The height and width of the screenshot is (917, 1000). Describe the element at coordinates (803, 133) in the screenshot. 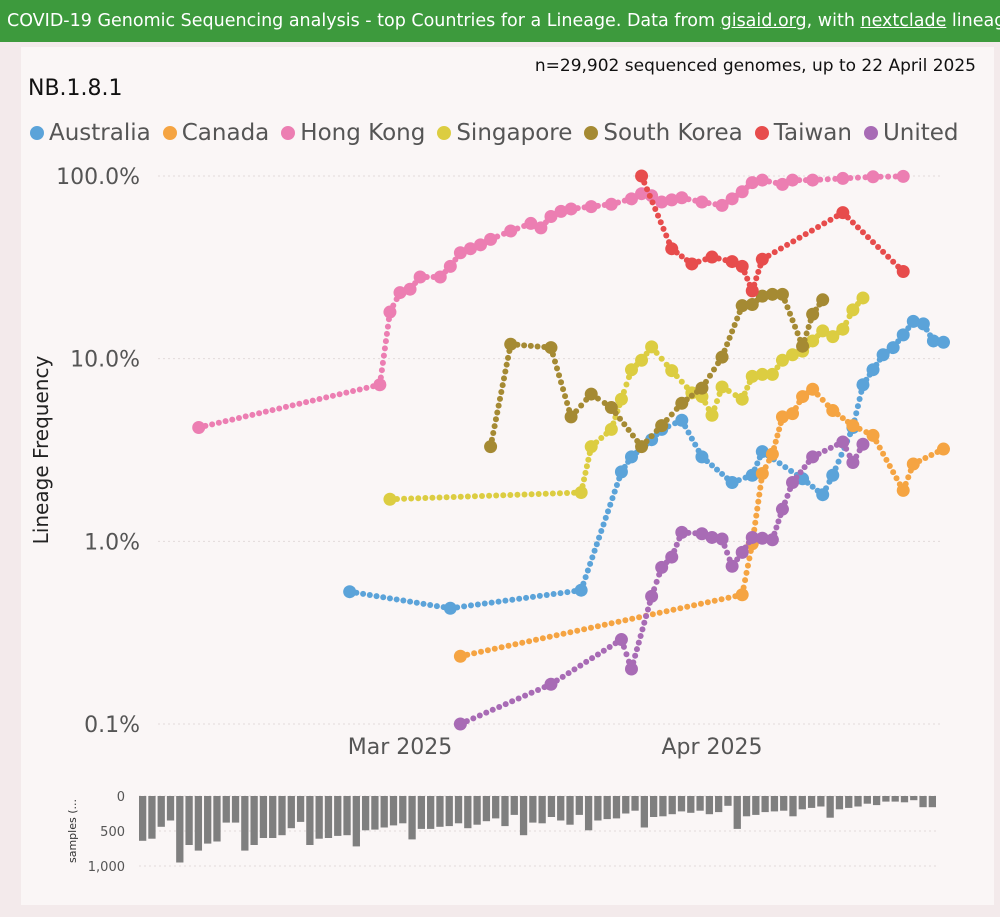

I see `legend-item-taiwan: Taiwan` at that location.